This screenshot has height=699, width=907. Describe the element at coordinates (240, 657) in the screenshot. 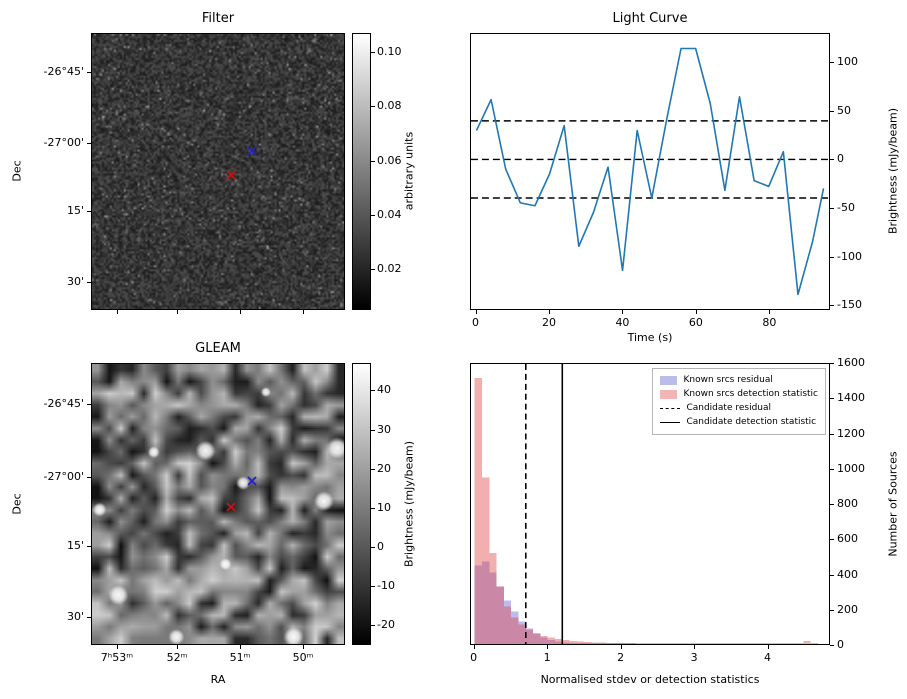

I see `x-tick-label: 51ᵐ` at that location.